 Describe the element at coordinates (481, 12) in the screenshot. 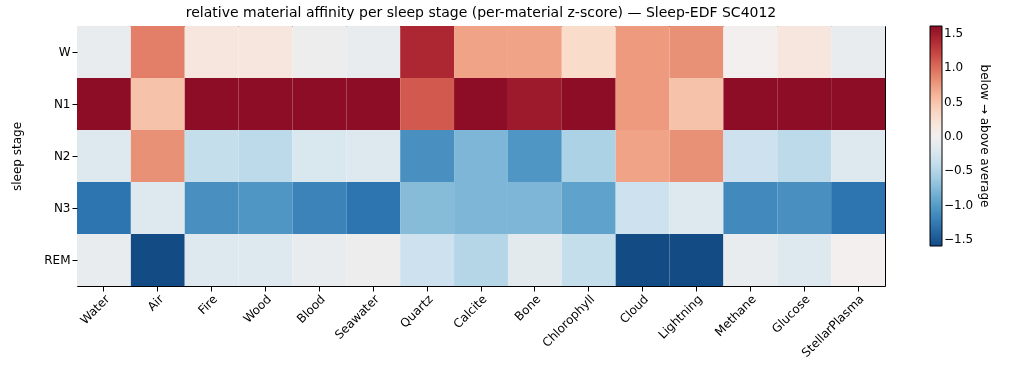

I see `chart-title: relative material affinity per sleep stage (per-material z-score) — Sleep-EDF SC4012` at that location.